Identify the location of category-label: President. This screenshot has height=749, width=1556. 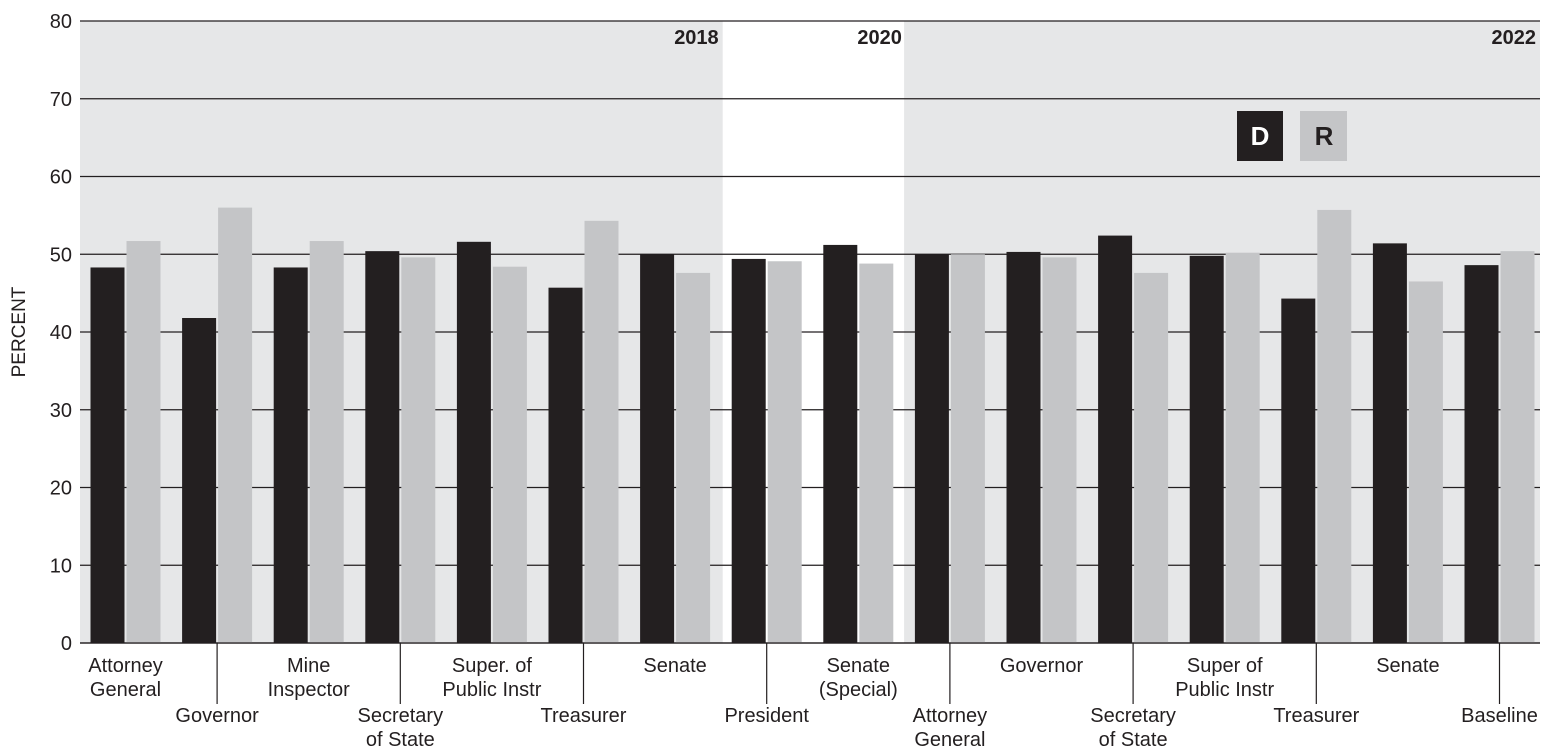
(766, 716).